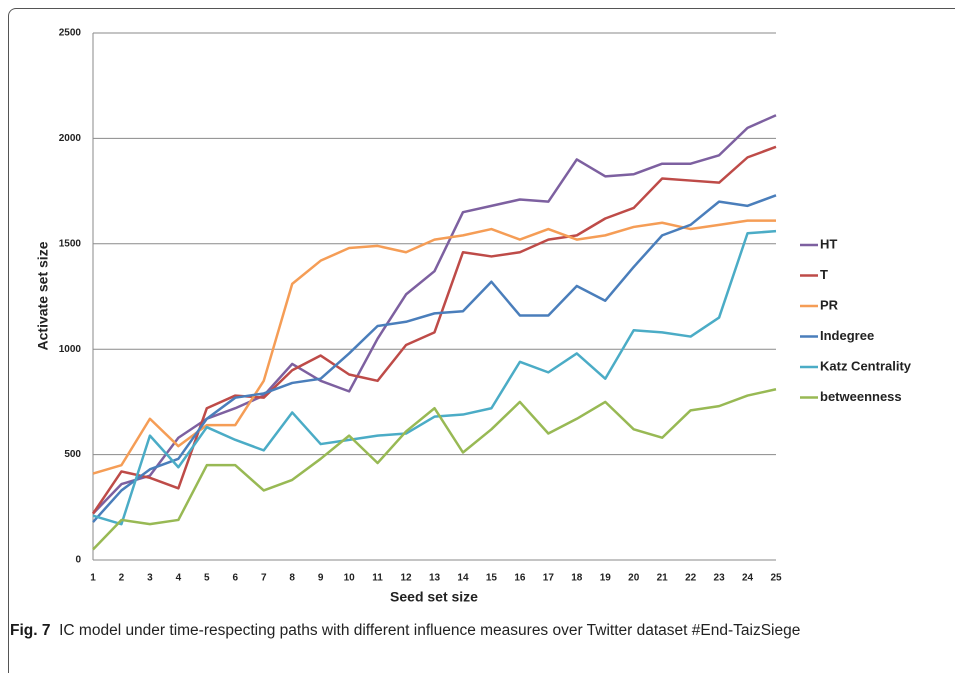 This screenshot has width=956, height=674. Describe the element at coordinates (236, 578) in the screenshot. I see `x-tick-label: 6` at that location.